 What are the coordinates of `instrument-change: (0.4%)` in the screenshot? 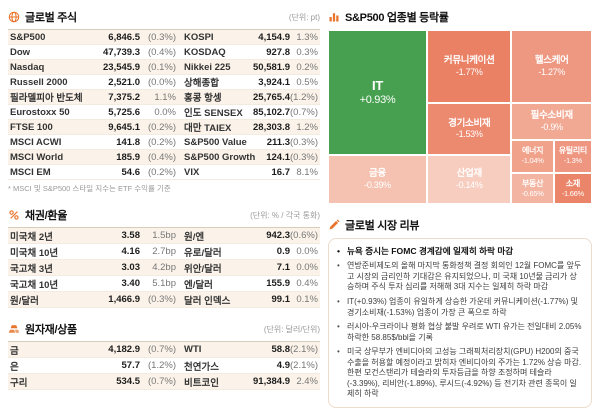 It's located at (162, 157).